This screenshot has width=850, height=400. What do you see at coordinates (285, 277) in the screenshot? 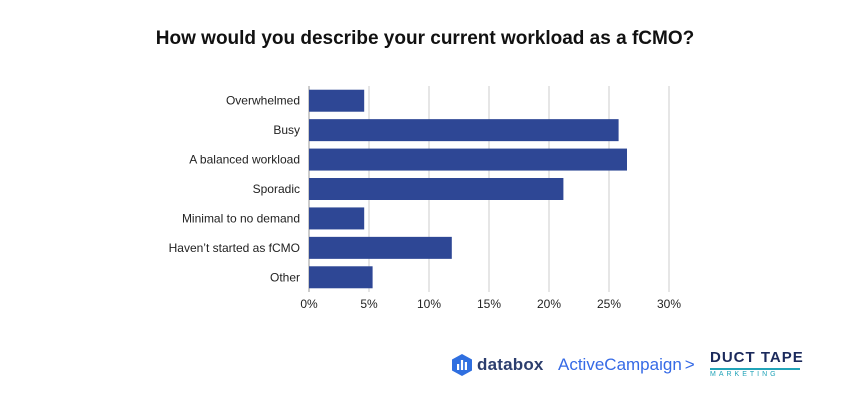
I see `category-label: Other` at bounding box center [285, 277].